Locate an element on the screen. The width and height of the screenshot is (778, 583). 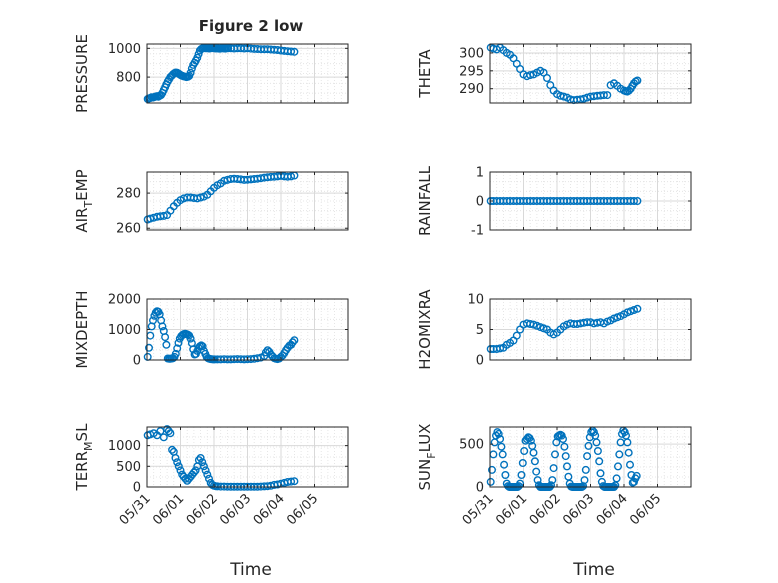
y-axis-label: TERRMSL is located at coordinates (84, 457).